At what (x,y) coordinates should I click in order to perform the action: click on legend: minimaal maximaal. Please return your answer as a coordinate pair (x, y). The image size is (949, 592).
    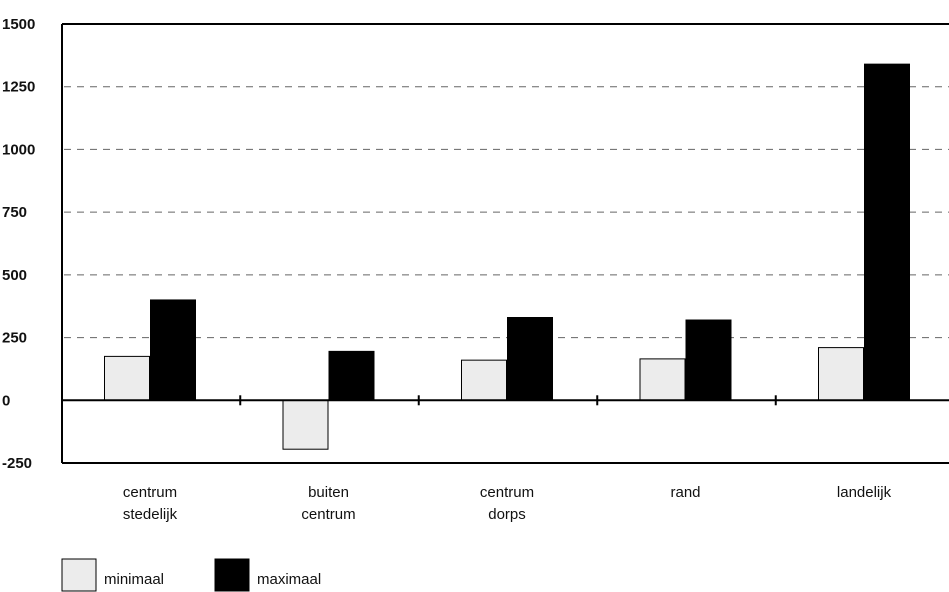
    Looking at the image, I should click on (191, 575).